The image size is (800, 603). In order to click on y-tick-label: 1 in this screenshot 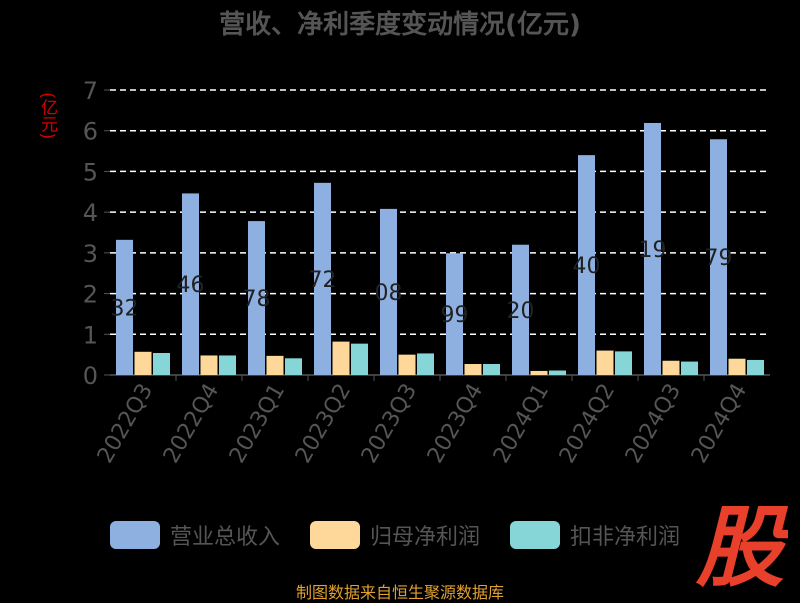, I will do `click(90, 335)`.